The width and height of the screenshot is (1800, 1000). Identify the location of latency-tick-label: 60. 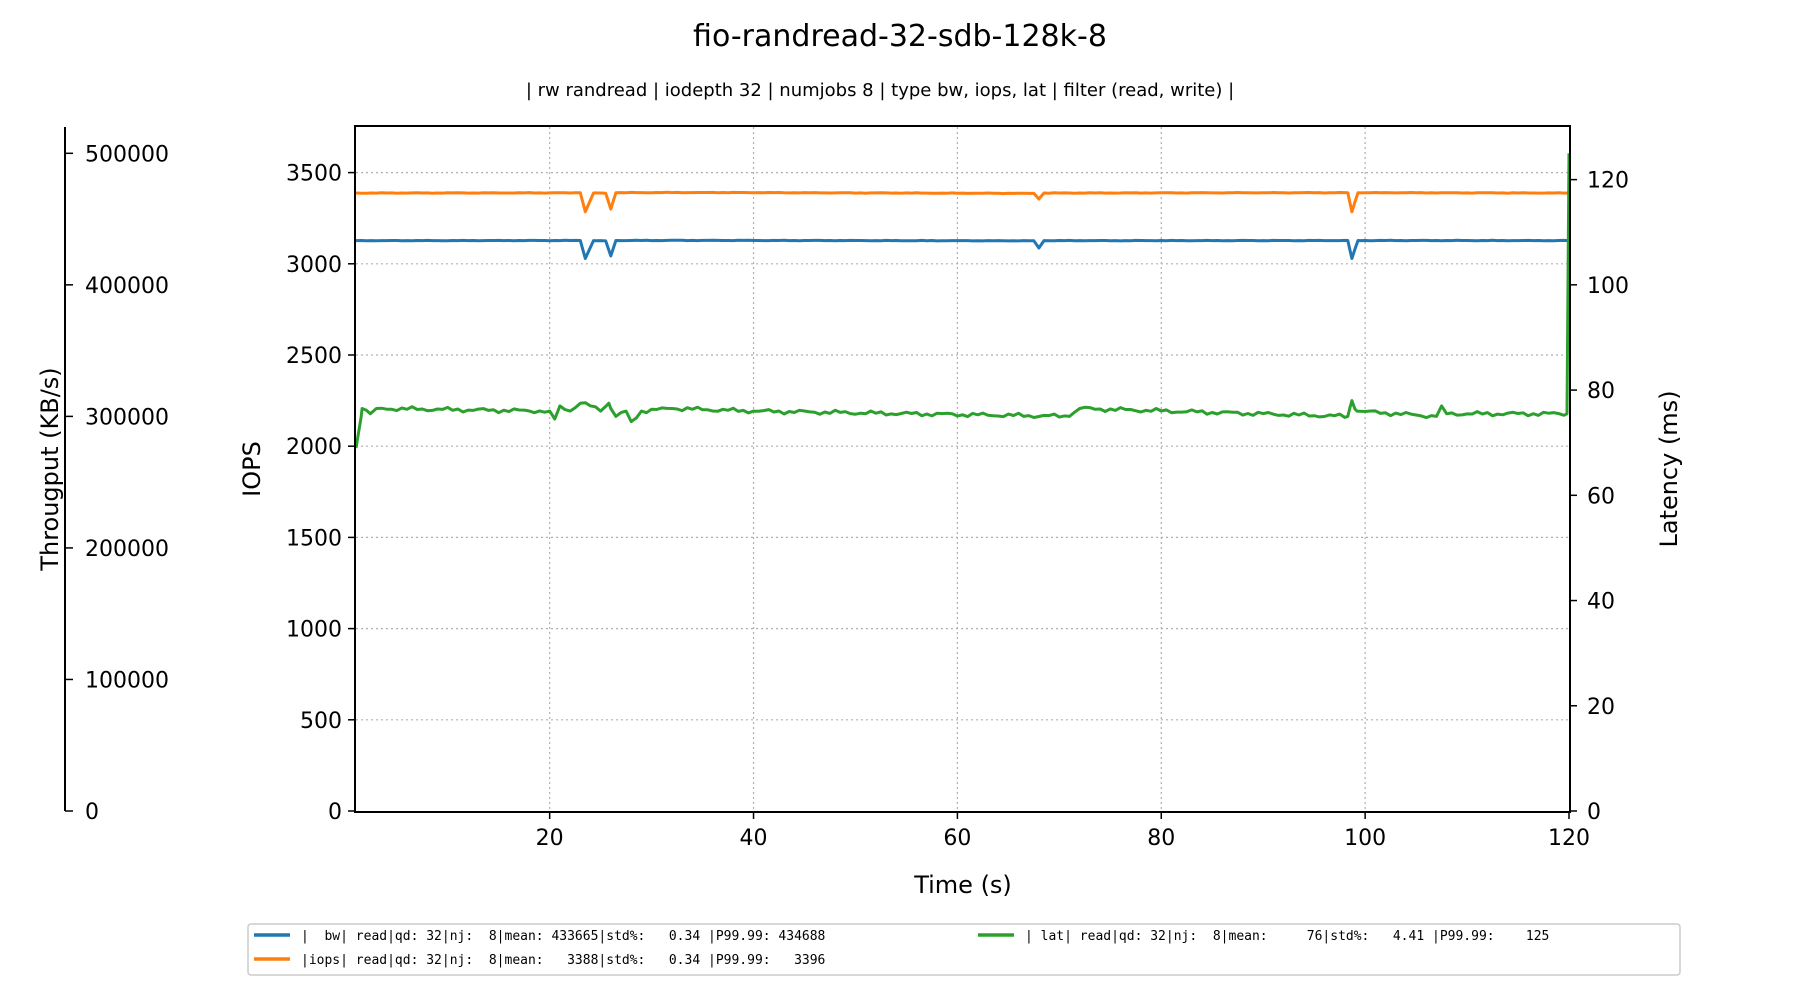
(1601, 496).